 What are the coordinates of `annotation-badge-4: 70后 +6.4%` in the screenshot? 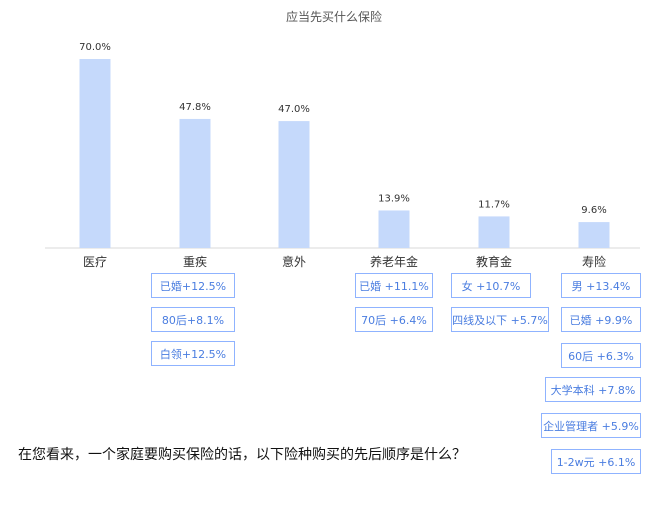 It's located at (394, 319).